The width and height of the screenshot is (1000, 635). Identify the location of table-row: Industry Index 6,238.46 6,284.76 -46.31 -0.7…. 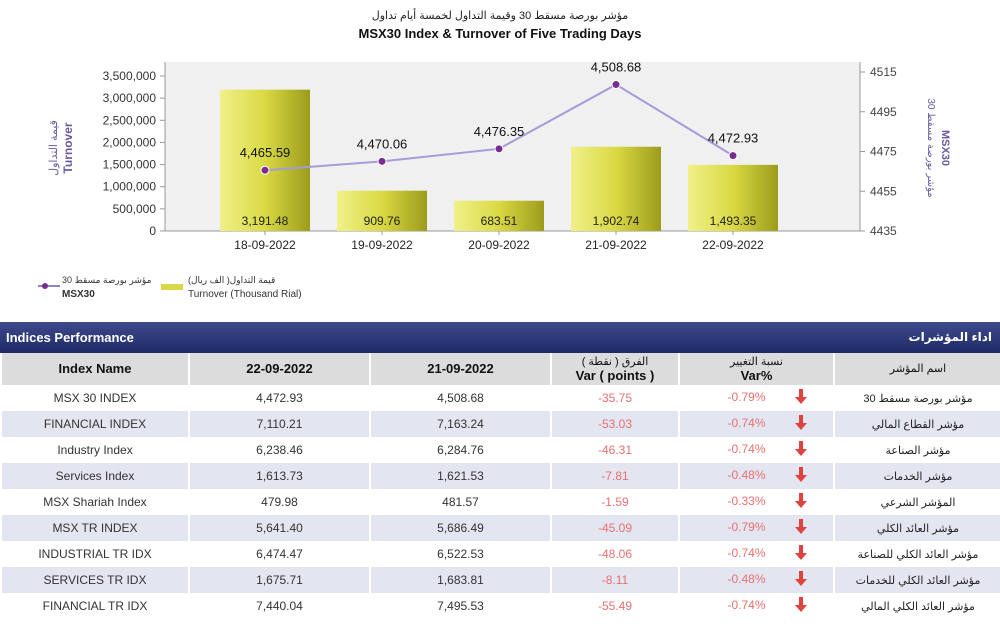
(500, 450).